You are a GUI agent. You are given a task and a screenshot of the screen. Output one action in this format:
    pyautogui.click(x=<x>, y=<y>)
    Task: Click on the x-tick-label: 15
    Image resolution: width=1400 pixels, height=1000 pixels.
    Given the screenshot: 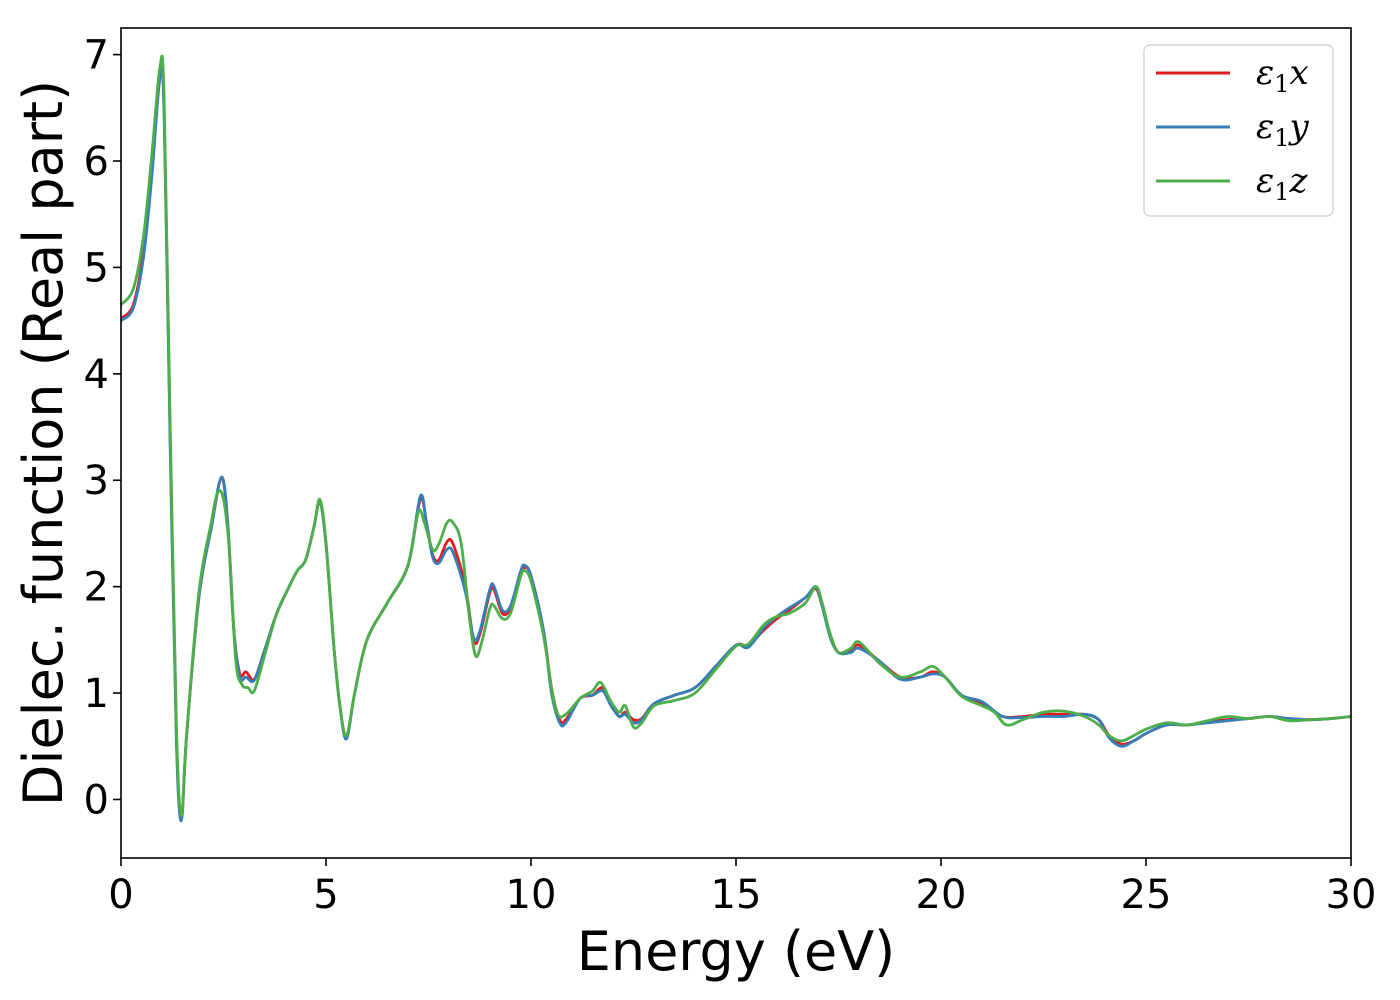 What is the action you would take?
    pyautogui.click(x=736, y=895)
    